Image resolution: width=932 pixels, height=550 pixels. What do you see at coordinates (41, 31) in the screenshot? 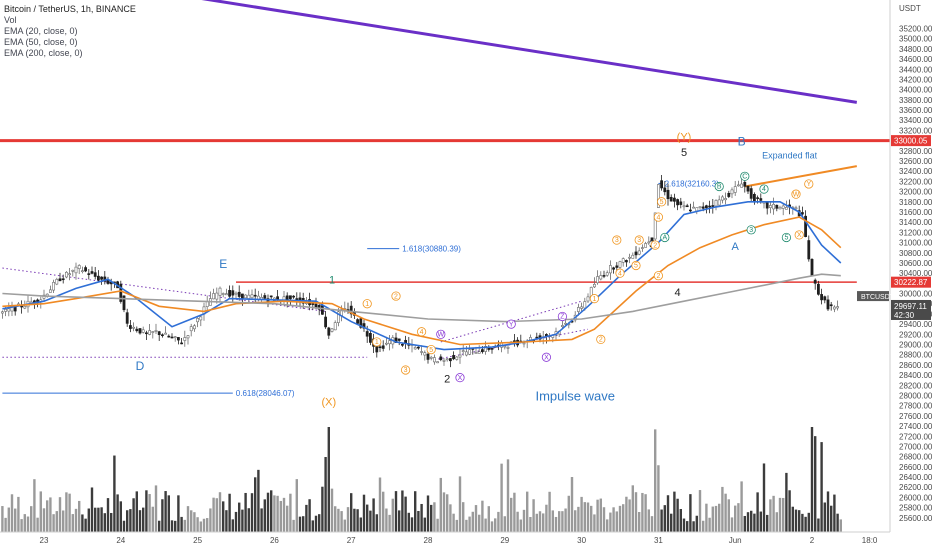
I see `indicator-ema20: EMA (20, close, 0)` at bounding box center [41, 31].